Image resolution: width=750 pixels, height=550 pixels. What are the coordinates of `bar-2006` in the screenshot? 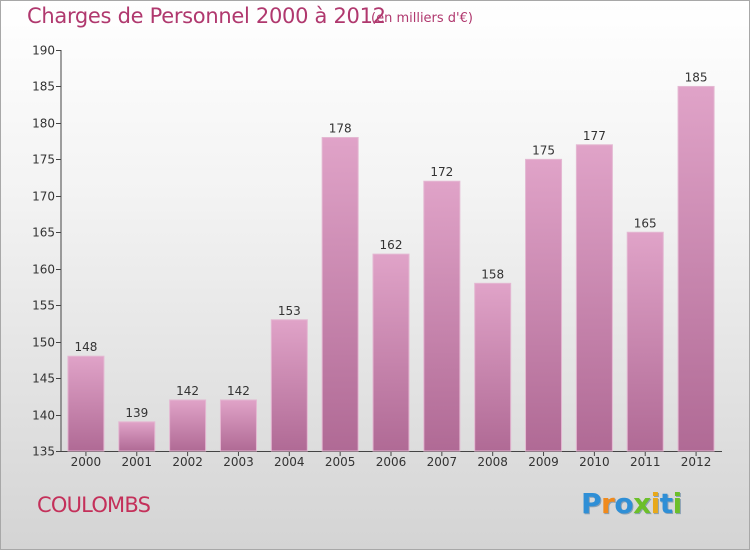 It's located at (391, 352).